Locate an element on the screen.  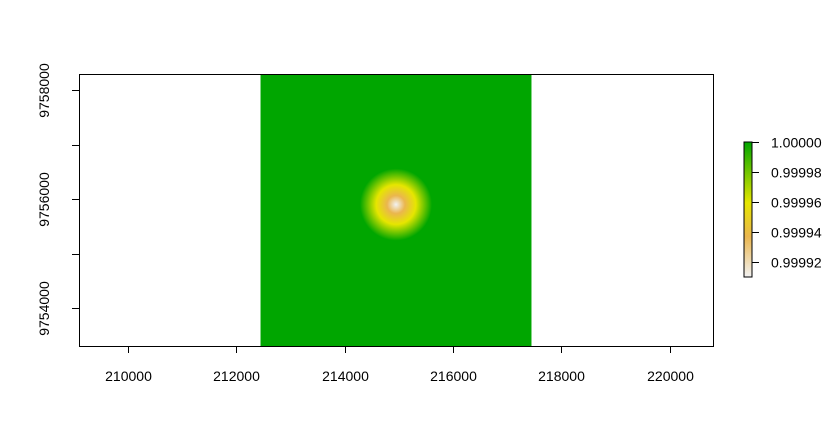
color-legend: 1.00000 0.99998 0.99996 0.99994 0.99992 is located at coordinates (782, 206).